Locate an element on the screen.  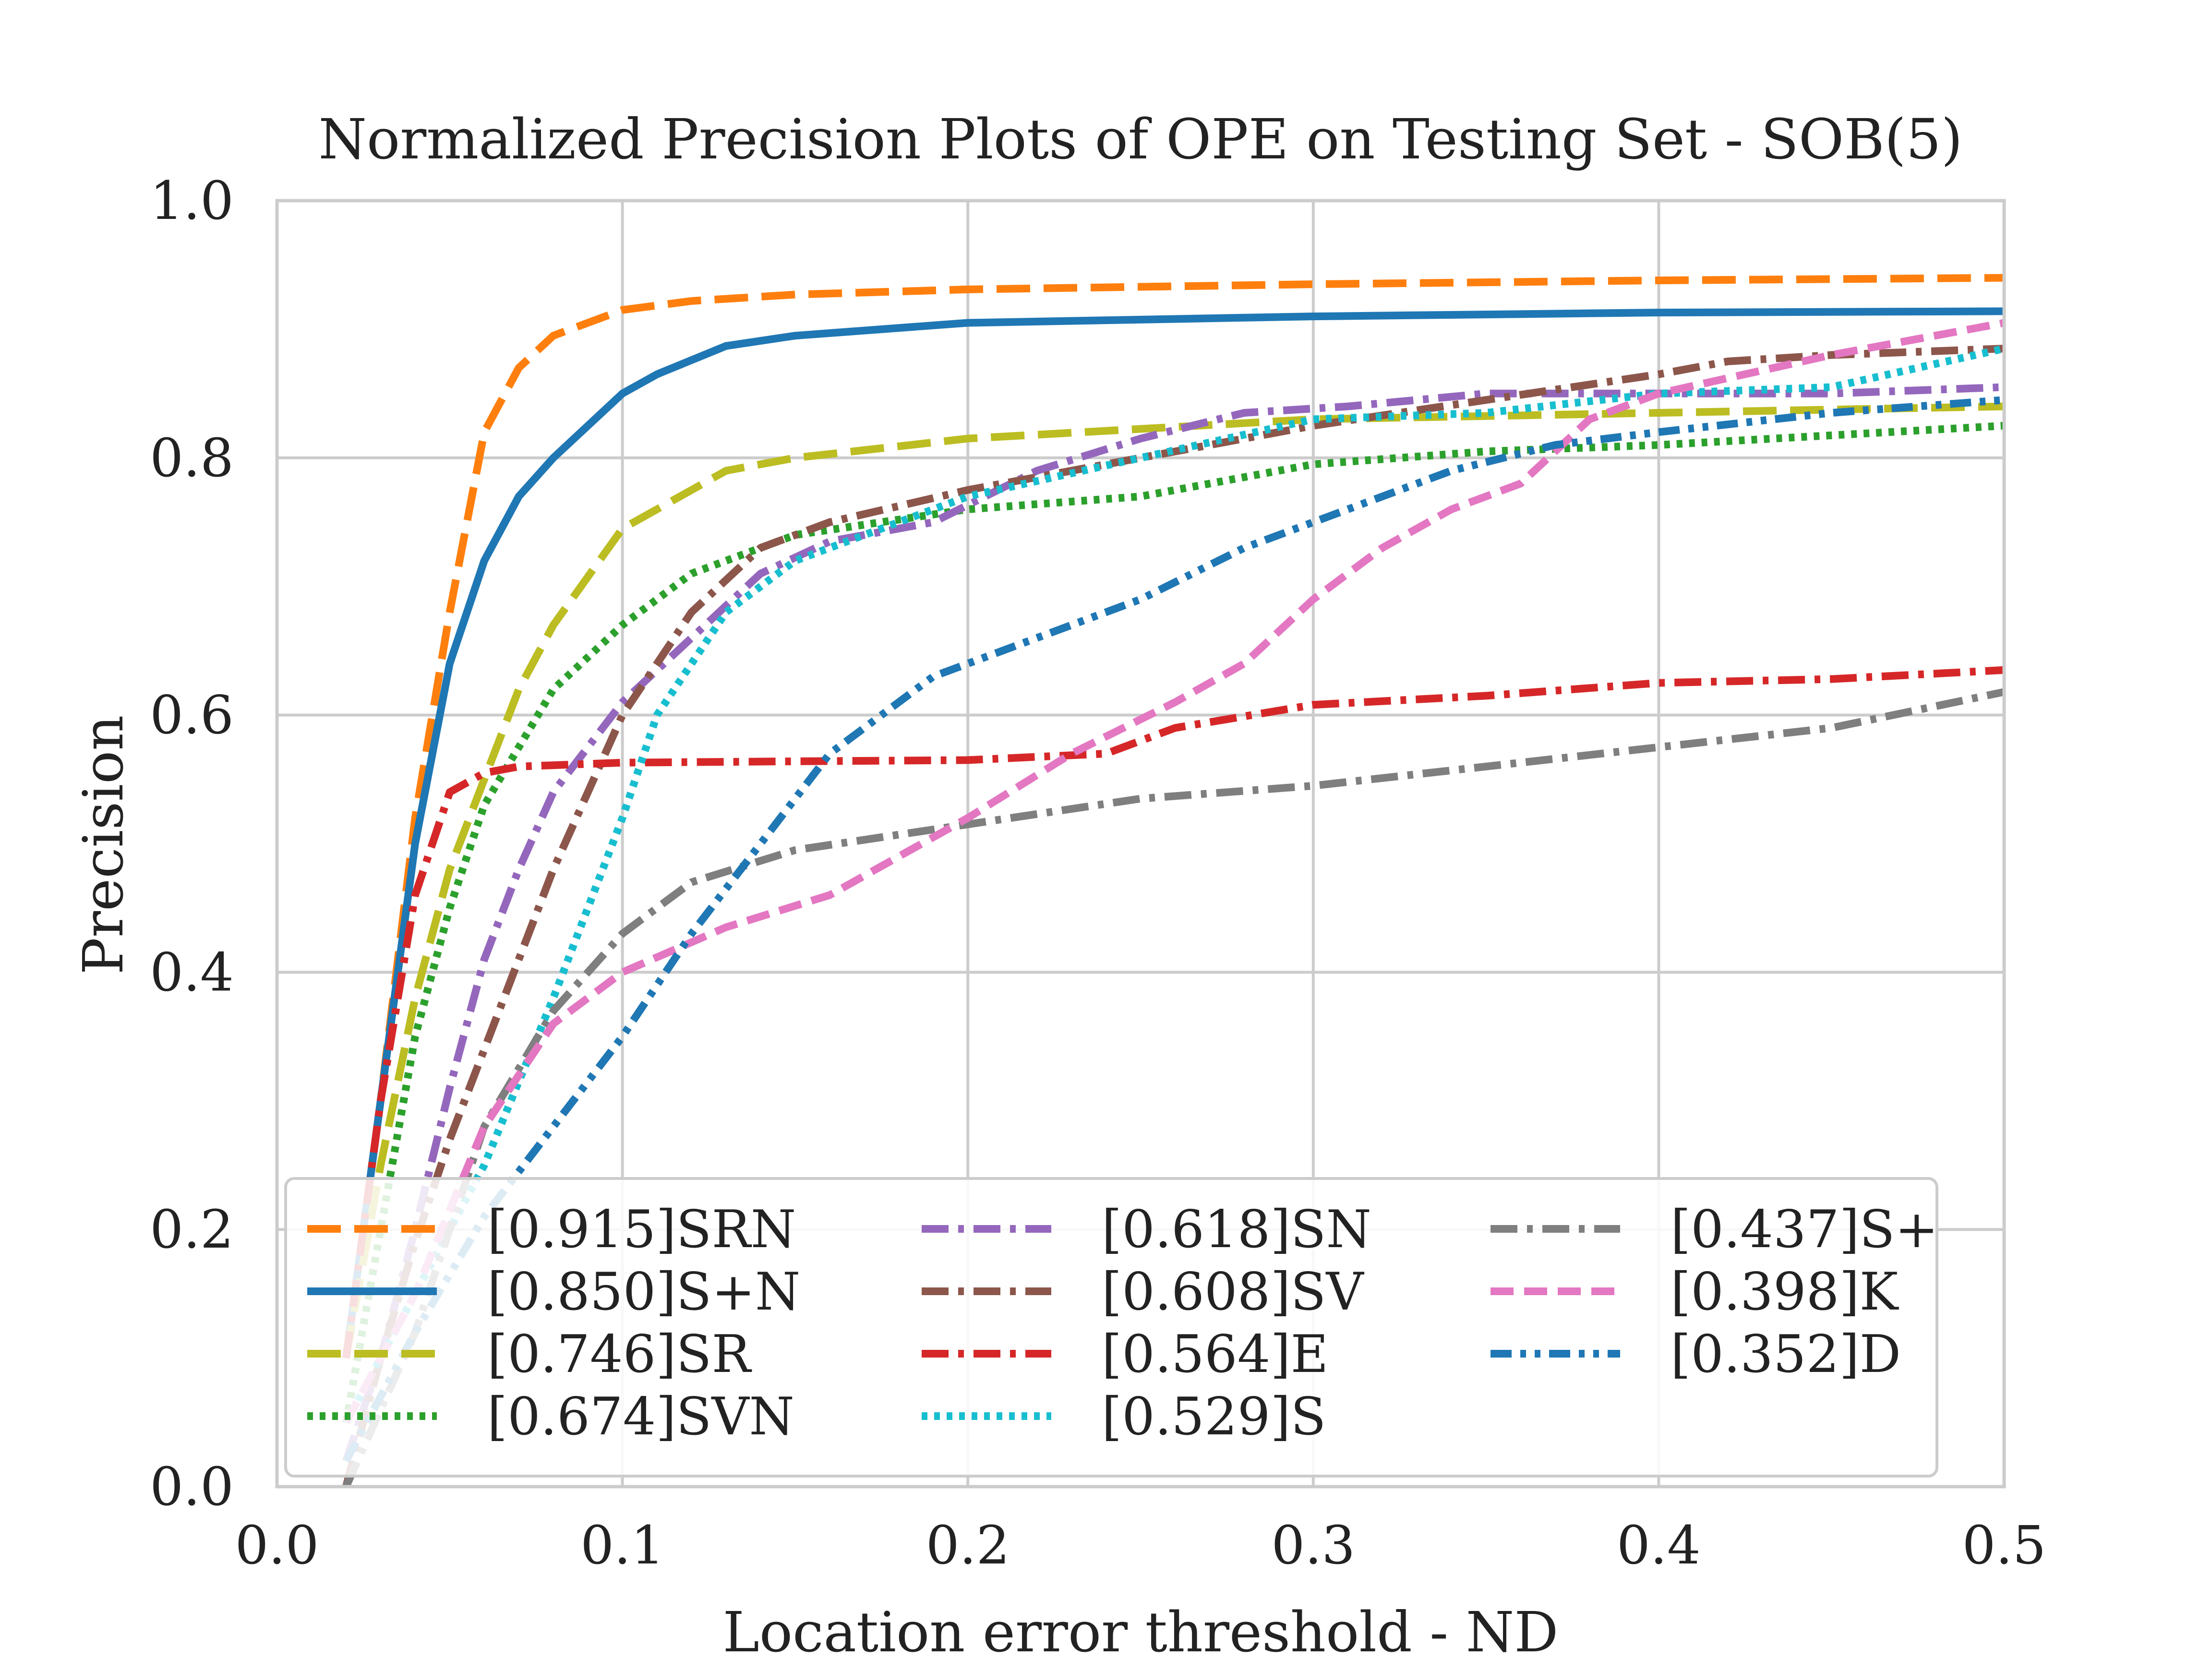
legend-label-7: [0.564]E is located at coordinates (1215, 1354).